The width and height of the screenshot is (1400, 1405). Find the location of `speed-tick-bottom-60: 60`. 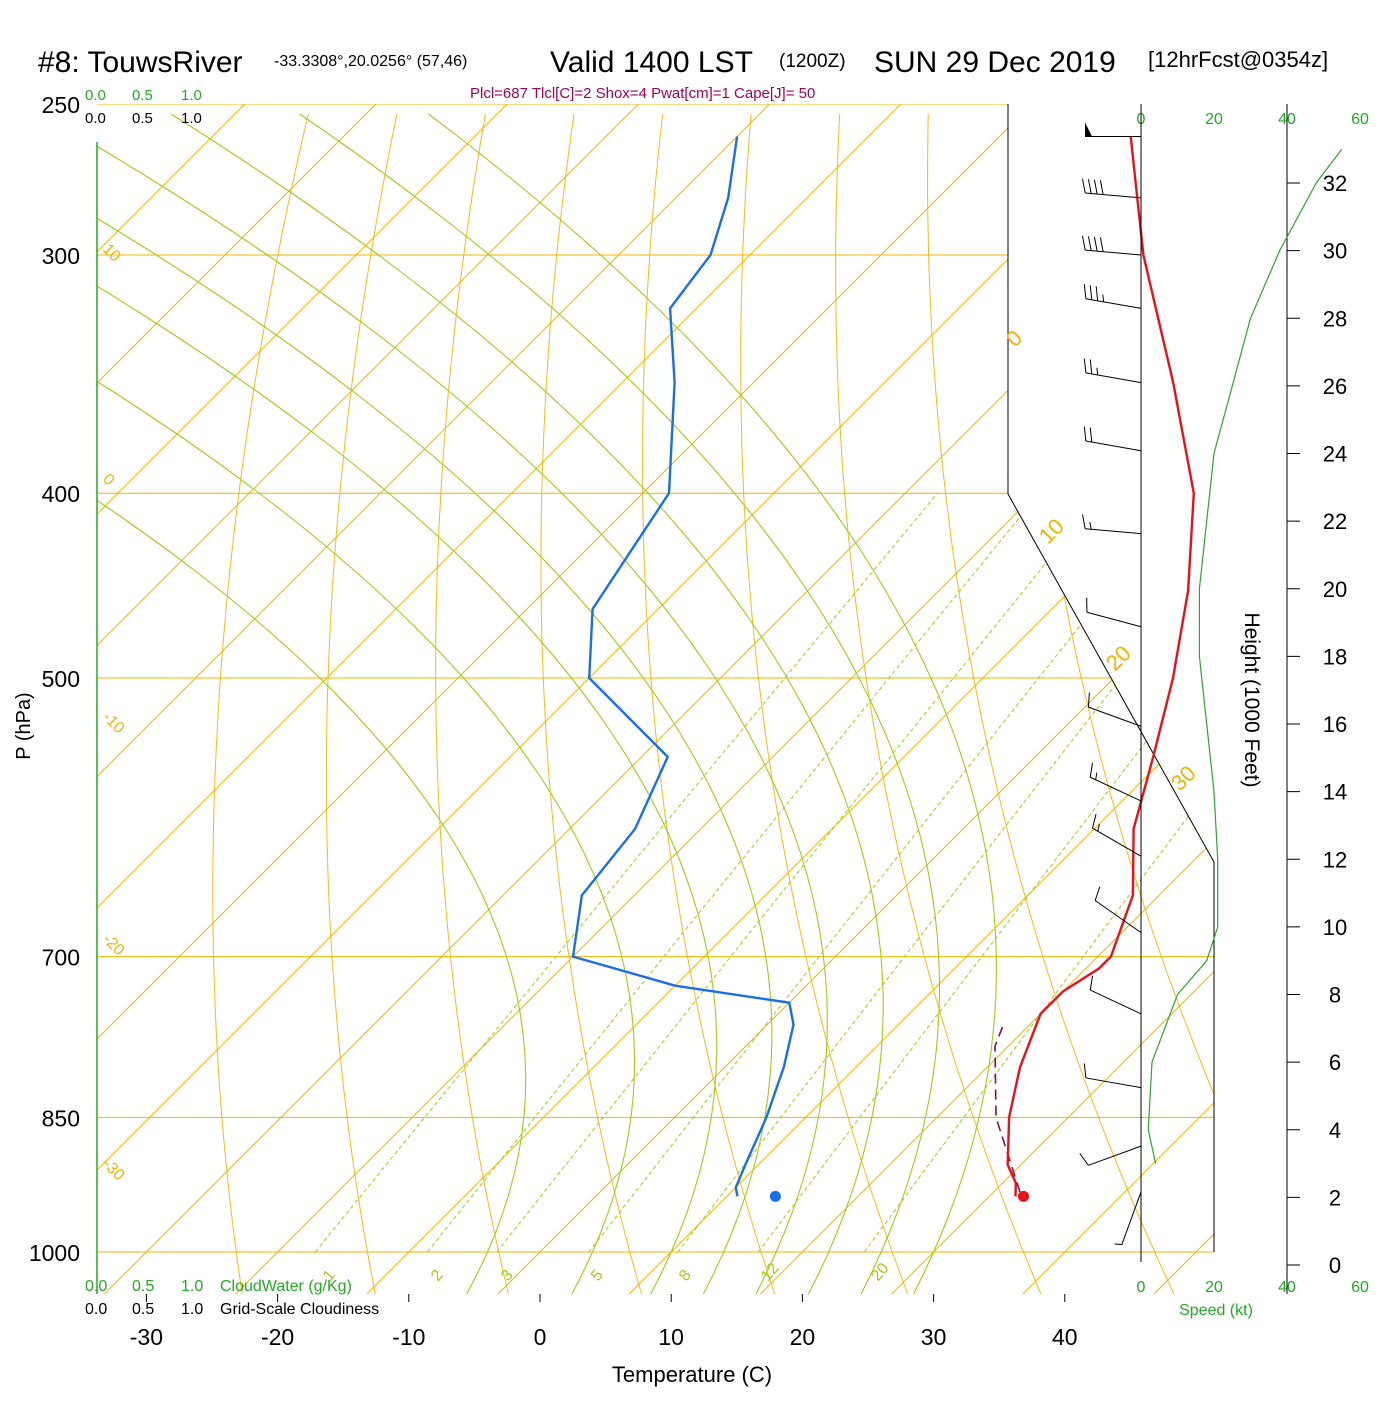

speed-tick-bottom-60: 60 is located at coordinates (1360, 1287).